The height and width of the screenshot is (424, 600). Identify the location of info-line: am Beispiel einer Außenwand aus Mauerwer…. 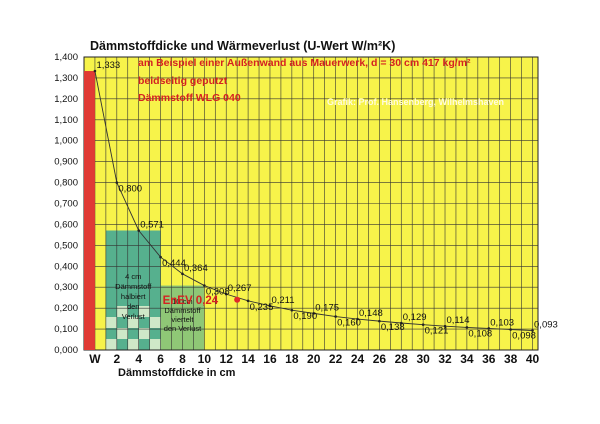
(304, 63).